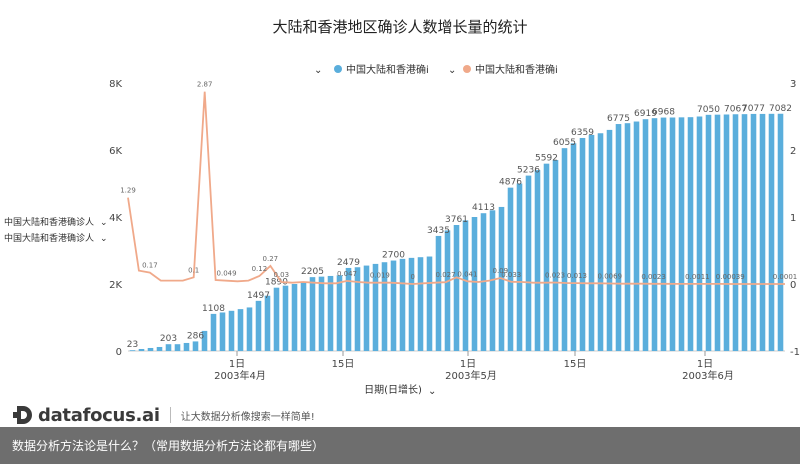 This screenshot has width=800, height=464. What do you see at coordinates (56, 230) in the screenshot?
I see `side-legend: 中国大陆和香港确诊人 ⌄ 中国大陆和香港确诊人 ⌄` at bounding box center [56, 230].